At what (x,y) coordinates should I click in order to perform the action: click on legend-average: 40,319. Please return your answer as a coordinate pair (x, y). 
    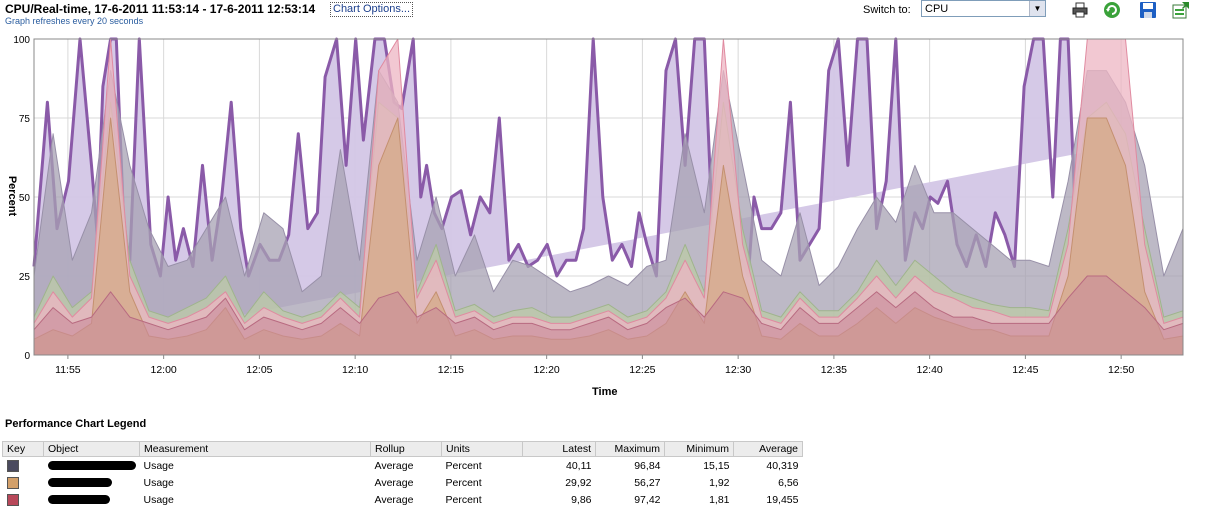
    Looking at the image, I should click on (782, 465).